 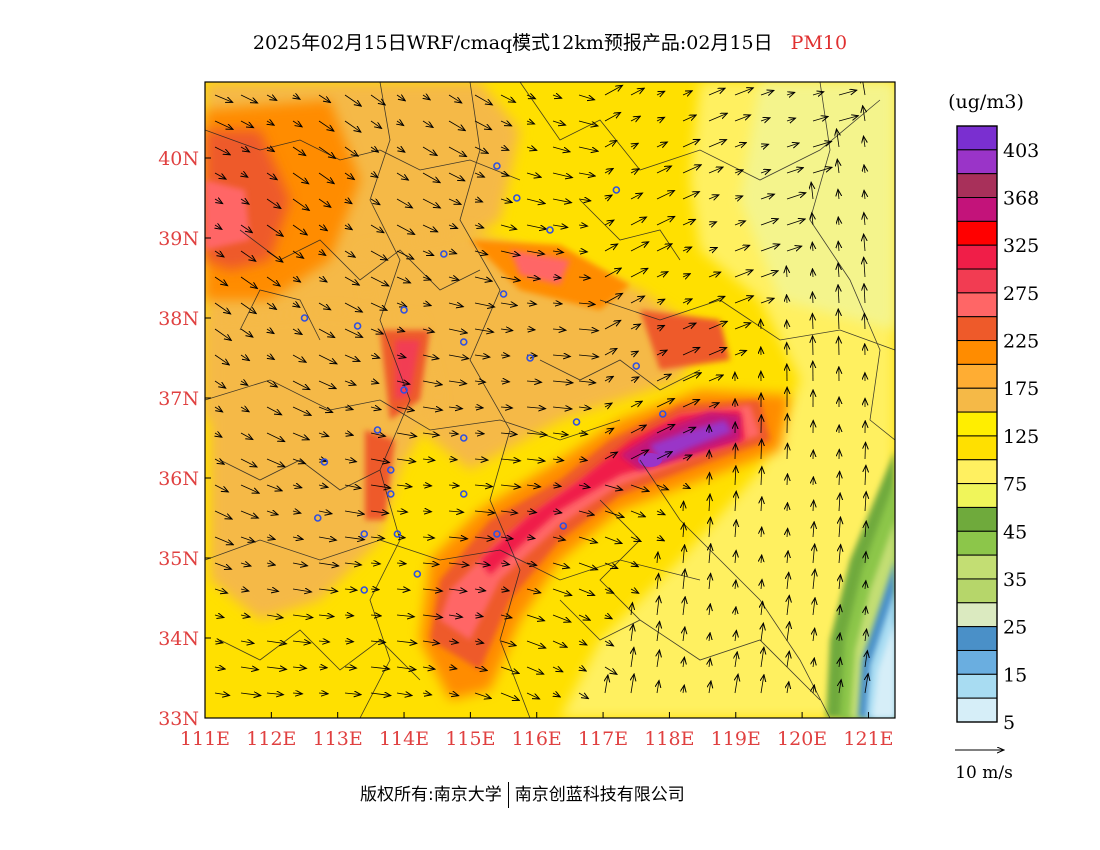 I want to click on lon-label: 118E, so click(x=669, y=739).